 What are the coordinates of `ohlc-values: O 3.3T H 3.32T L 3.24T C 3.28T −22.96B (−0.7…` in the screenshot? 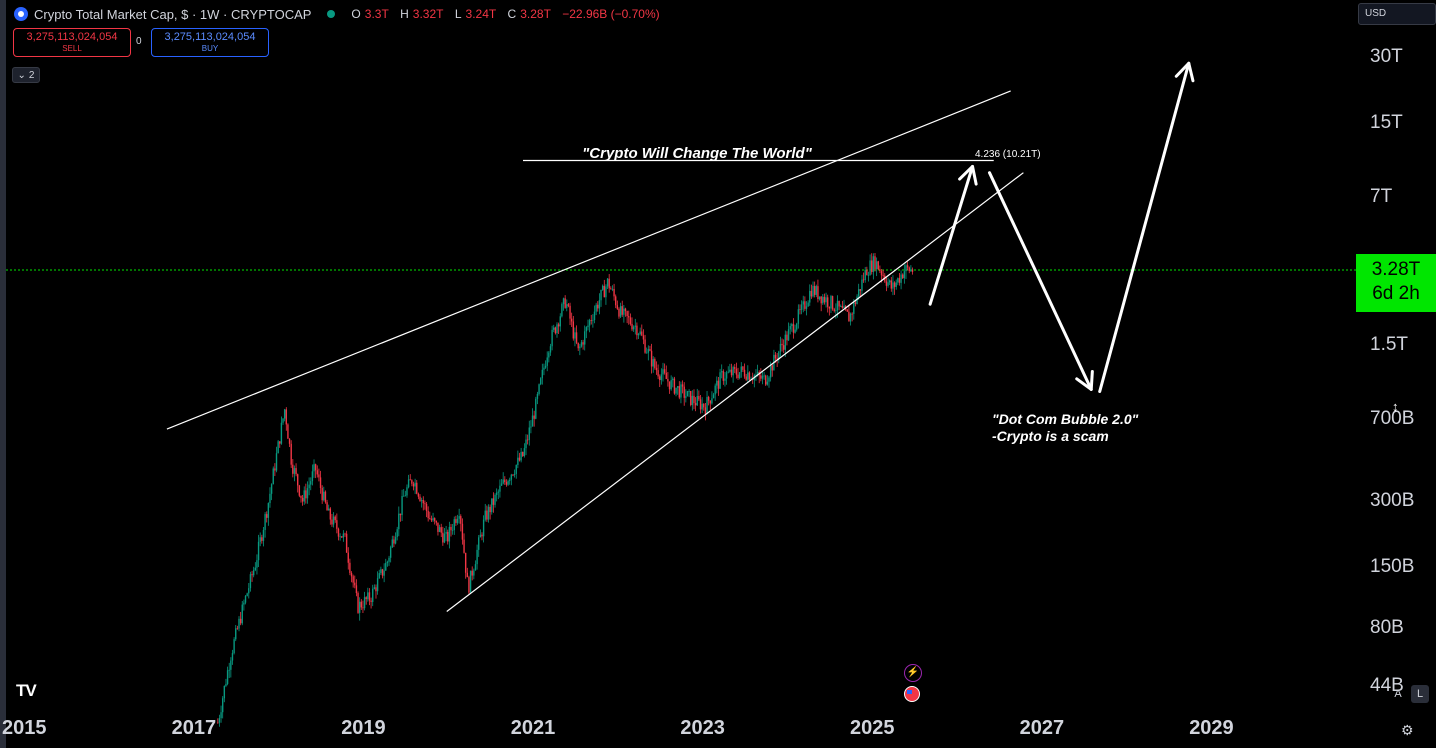 It's located at (505, 14).